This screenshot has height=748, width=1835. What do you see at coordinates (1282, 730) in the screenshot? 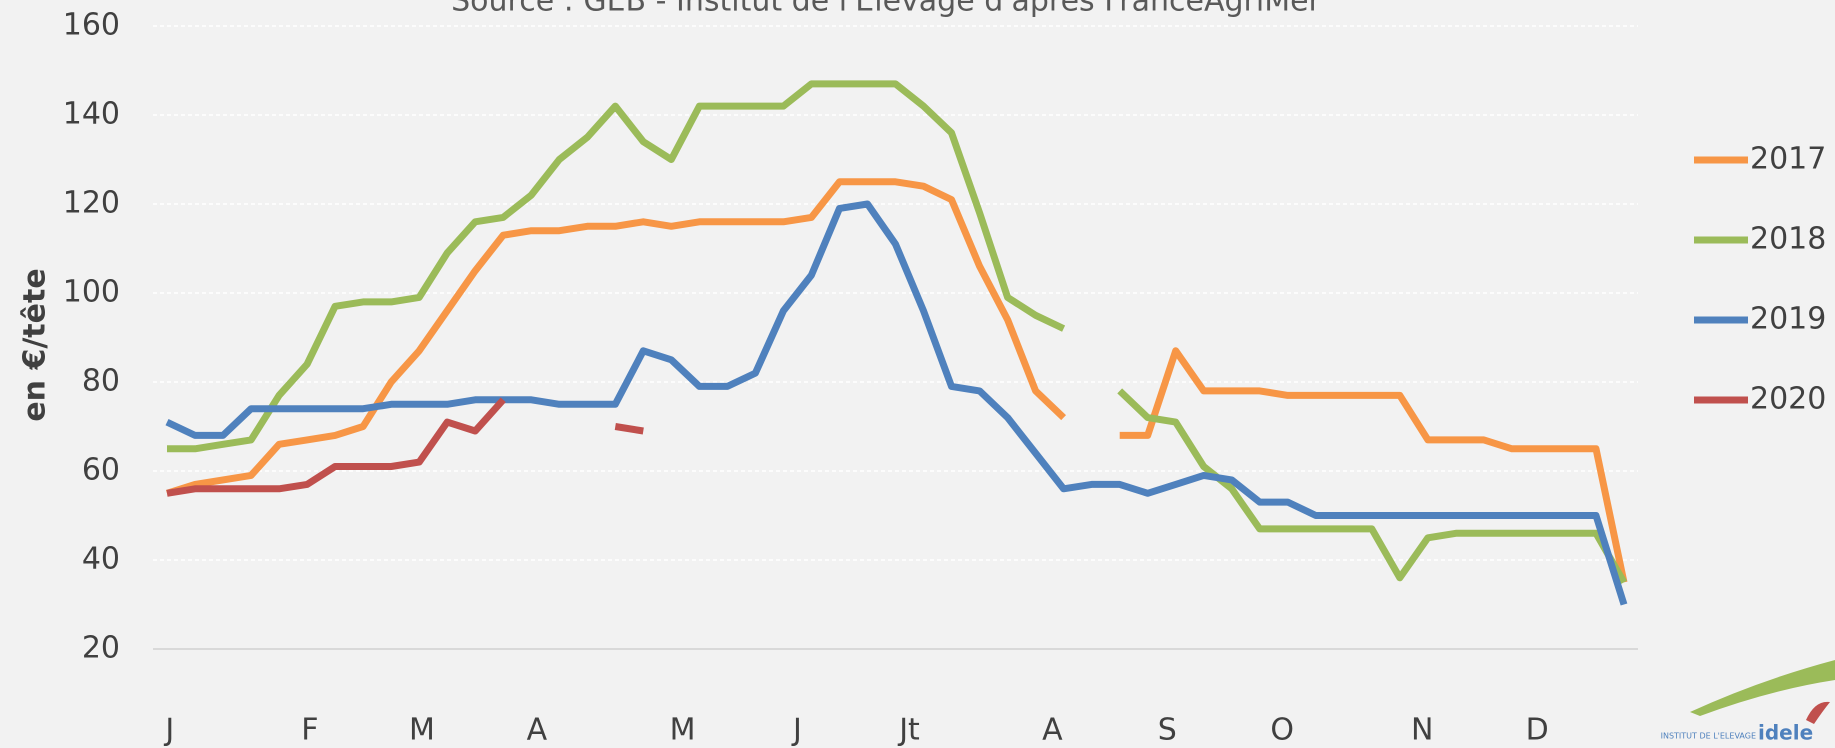
I see `x-tick-label: O` at bounding box center [1282, 730].